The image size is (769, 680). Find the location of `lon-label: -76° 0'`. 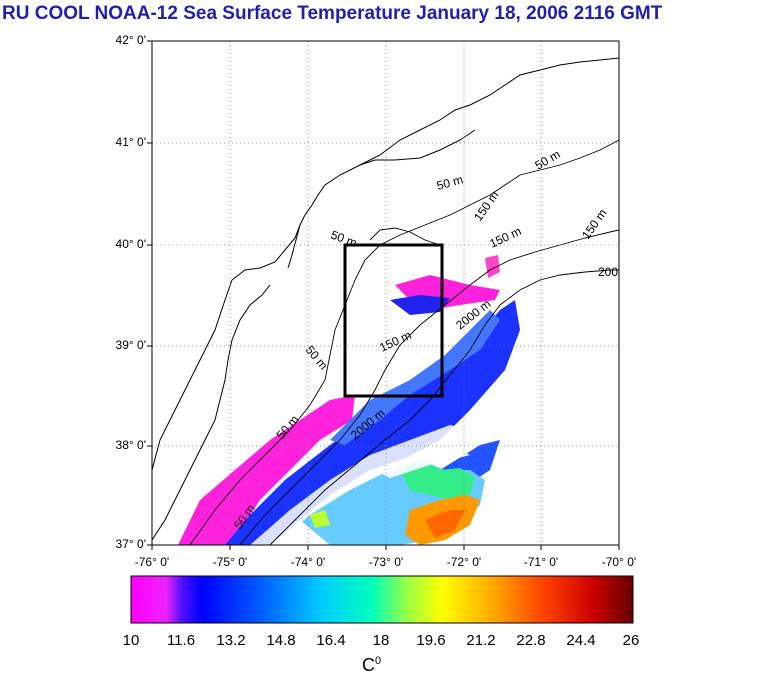

lon-label: -76° 0' is located at coordinates (152, 562).